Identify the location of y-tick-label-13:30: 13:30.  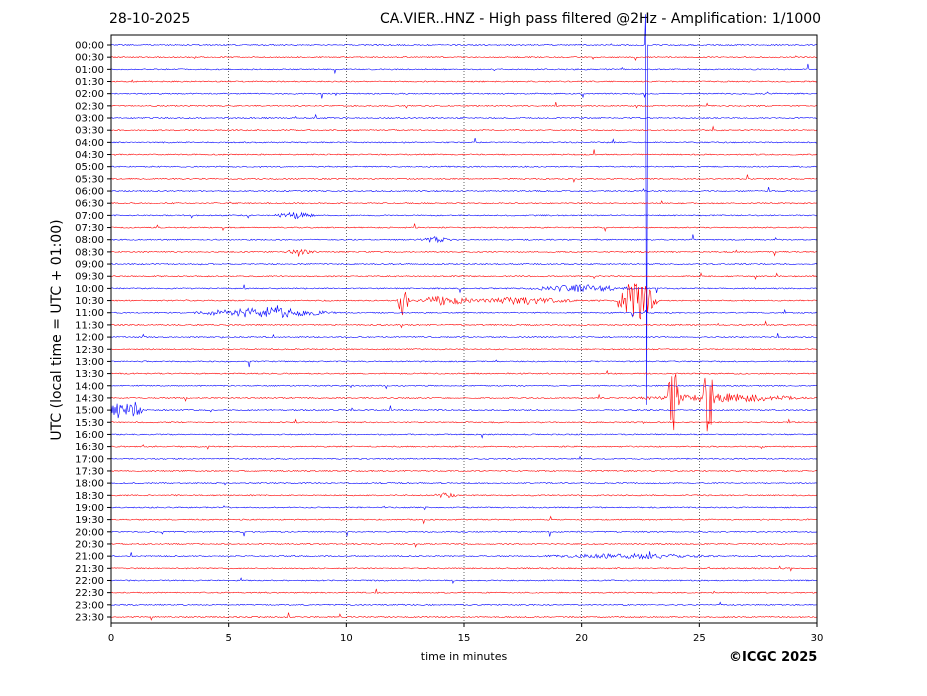
(89, 374).